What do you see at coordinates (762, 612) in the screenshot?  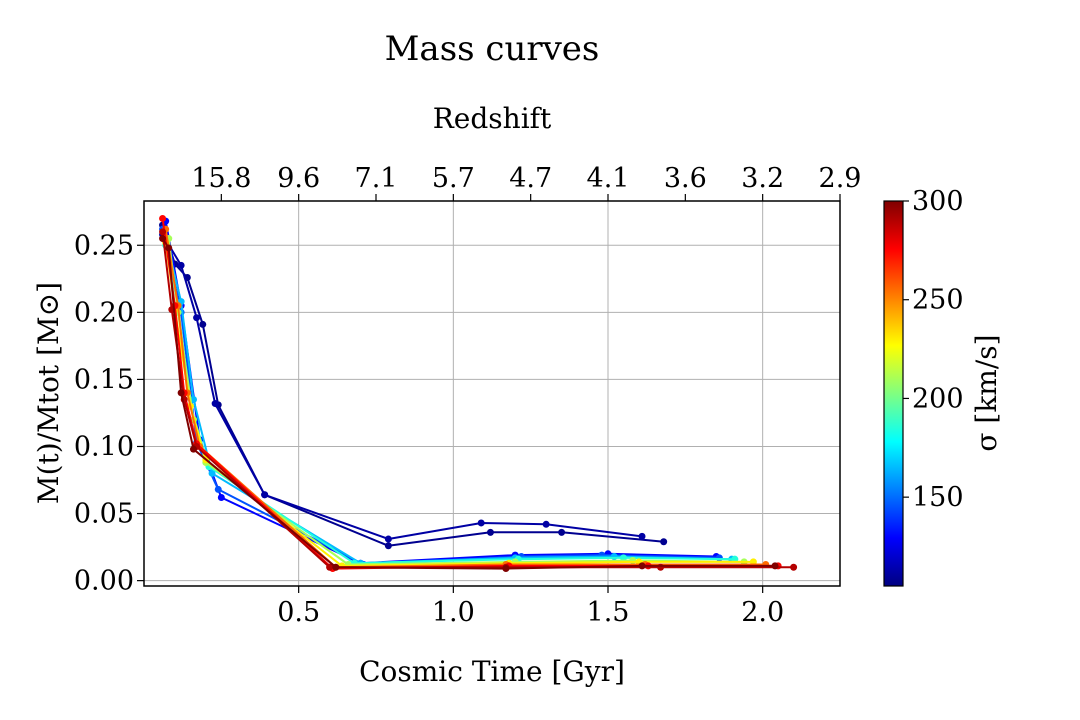 I see `x-tick-label: 2.0` at bounding box center [762, 612].